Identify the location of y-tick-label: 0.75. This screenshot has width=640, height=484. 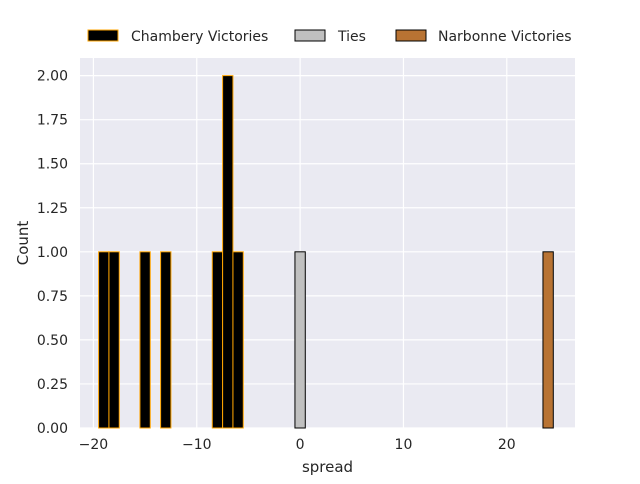
(52, 297).